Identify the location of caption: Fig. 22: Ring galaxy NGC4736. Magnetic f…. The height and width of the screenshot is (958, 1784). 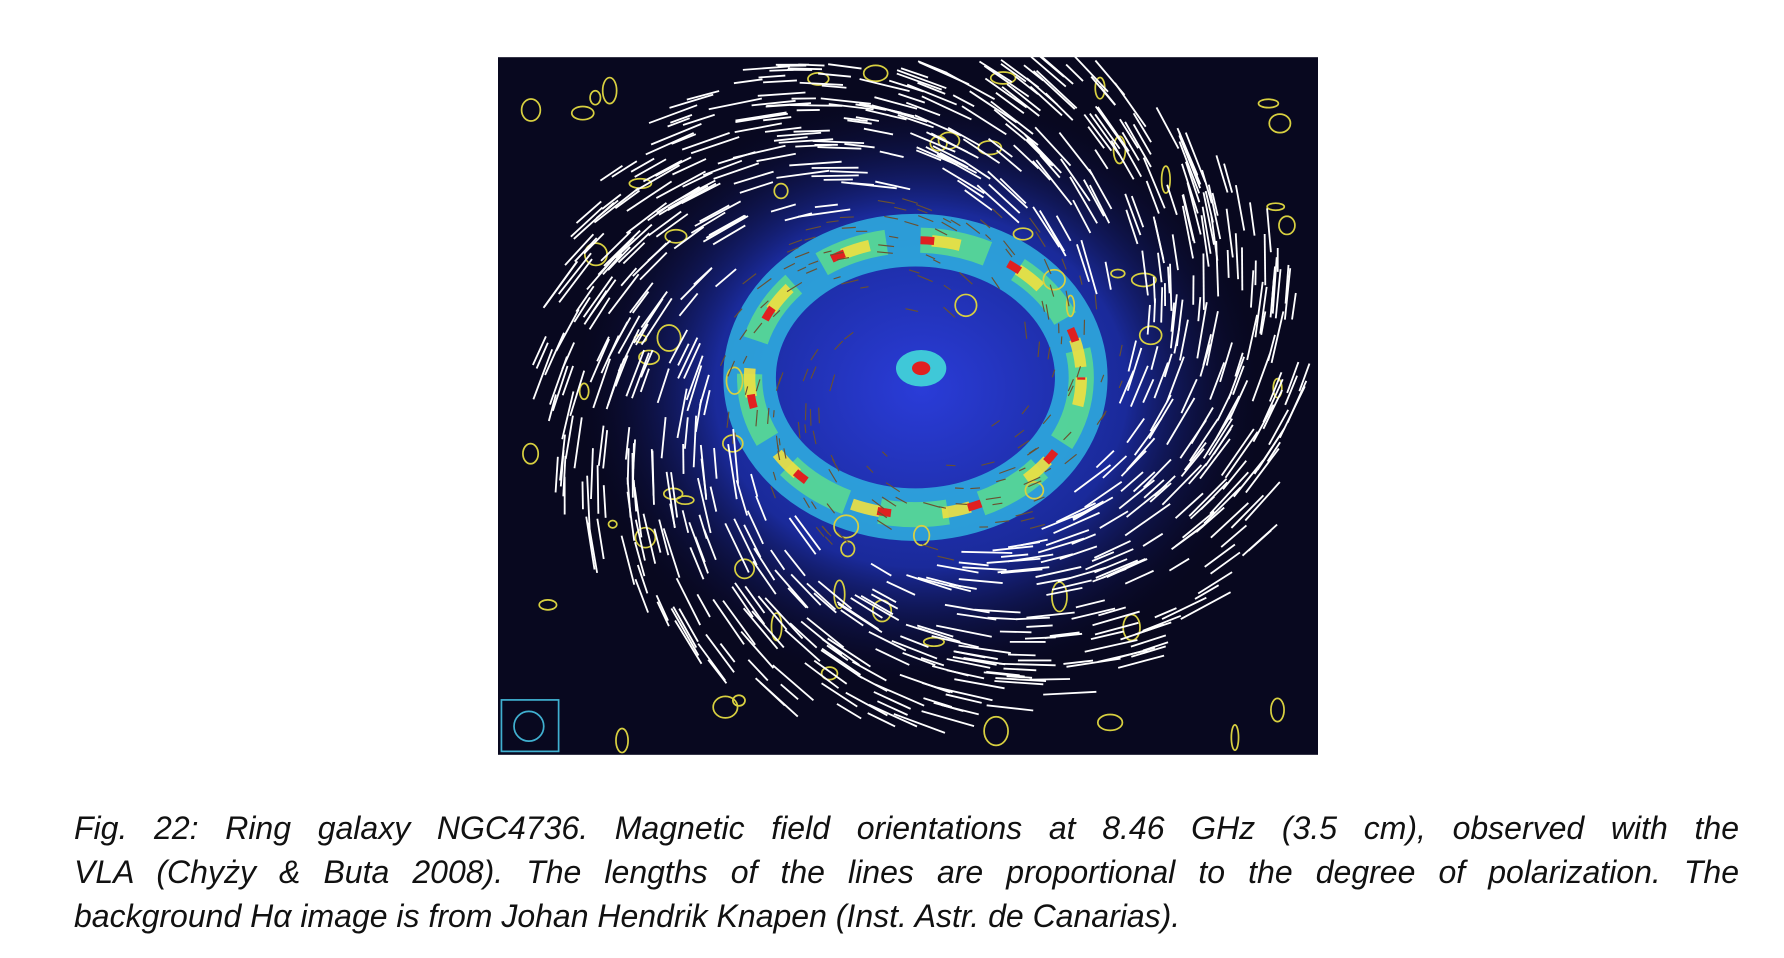
(906, 872).